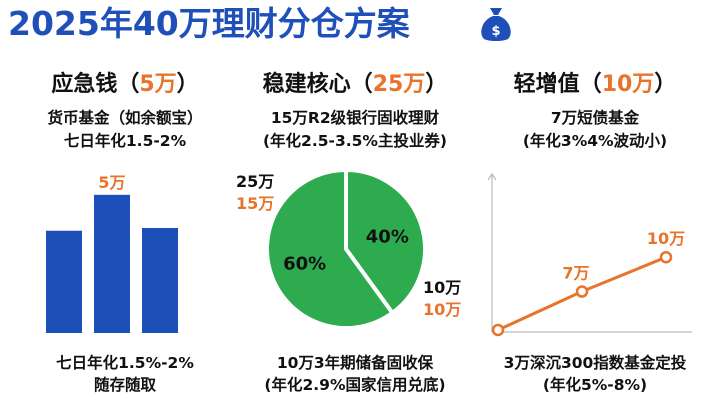 This screenshot has height=414, width=720. I want to click on pie-annotation-left-top: 25万, so click(255, 181).